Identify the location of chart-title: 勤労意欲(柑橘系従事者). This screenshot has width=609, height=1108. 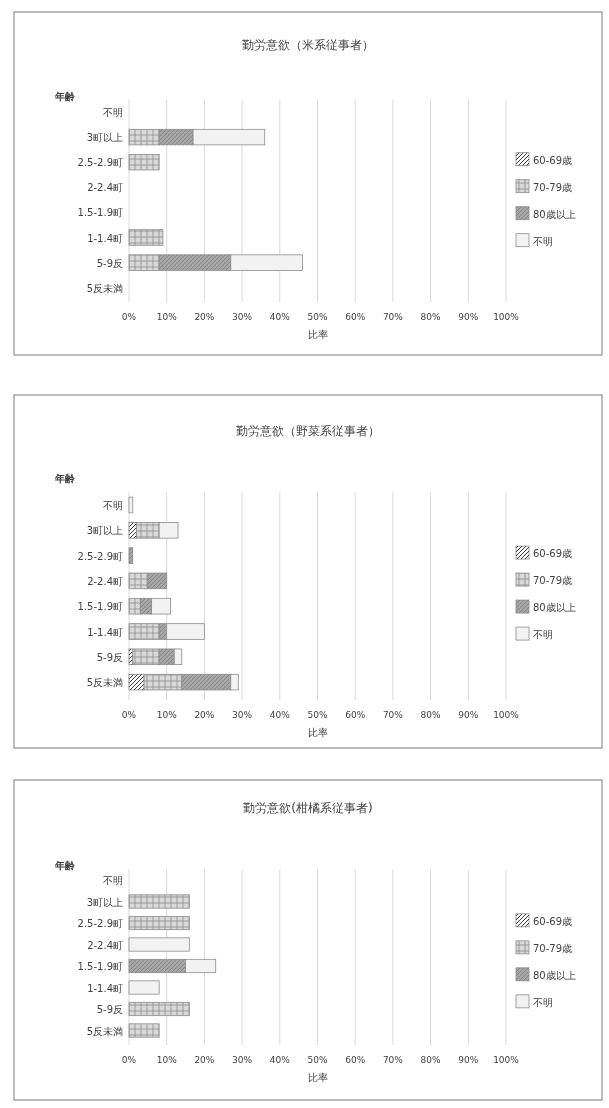
(308, 808).